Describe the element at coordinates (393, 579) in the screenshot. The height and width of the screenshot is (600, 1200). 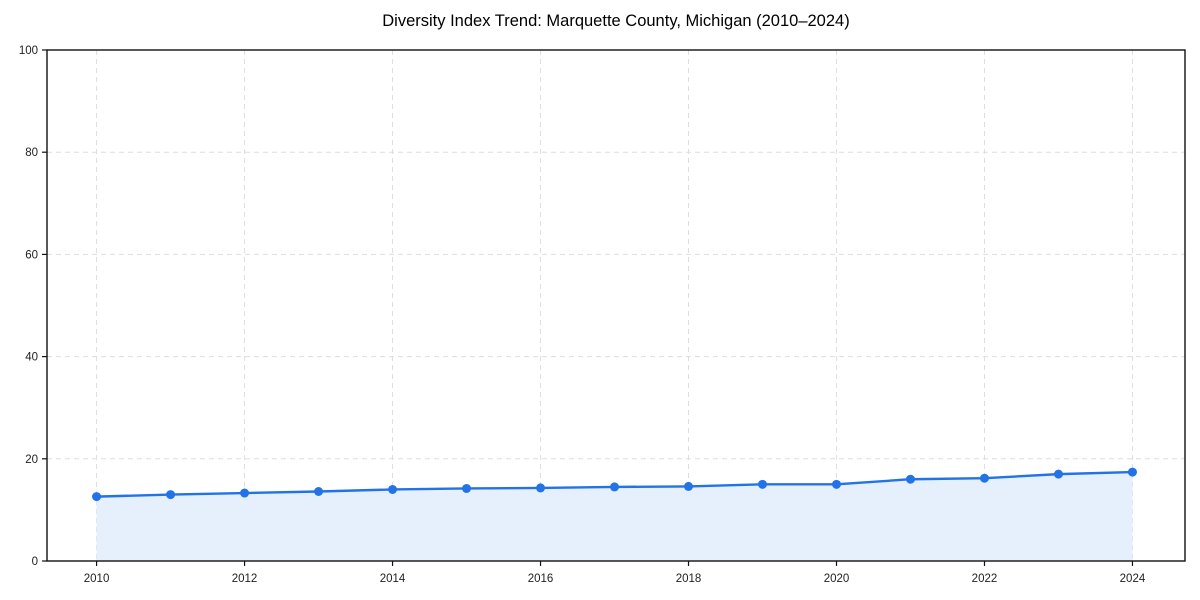
I see `x-axis-tick-label: 2014` at that location.